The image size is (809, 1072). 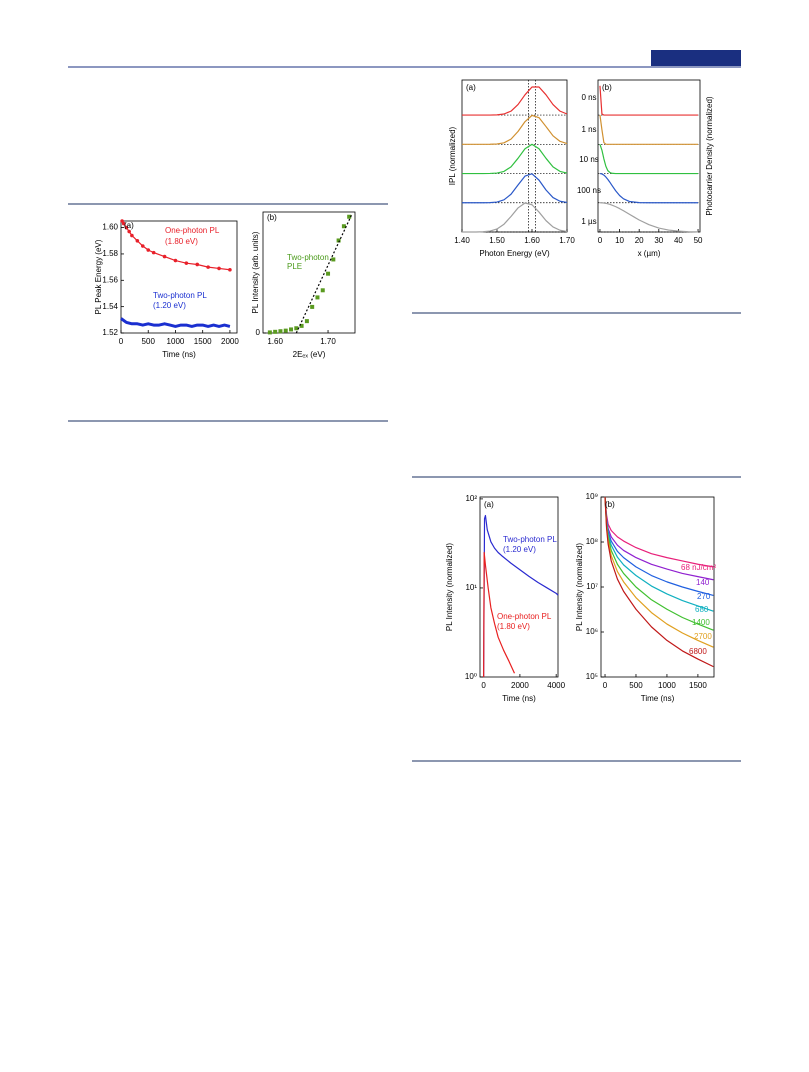 I want to click on y-tick-label: 0, so click(x=258, y=332).